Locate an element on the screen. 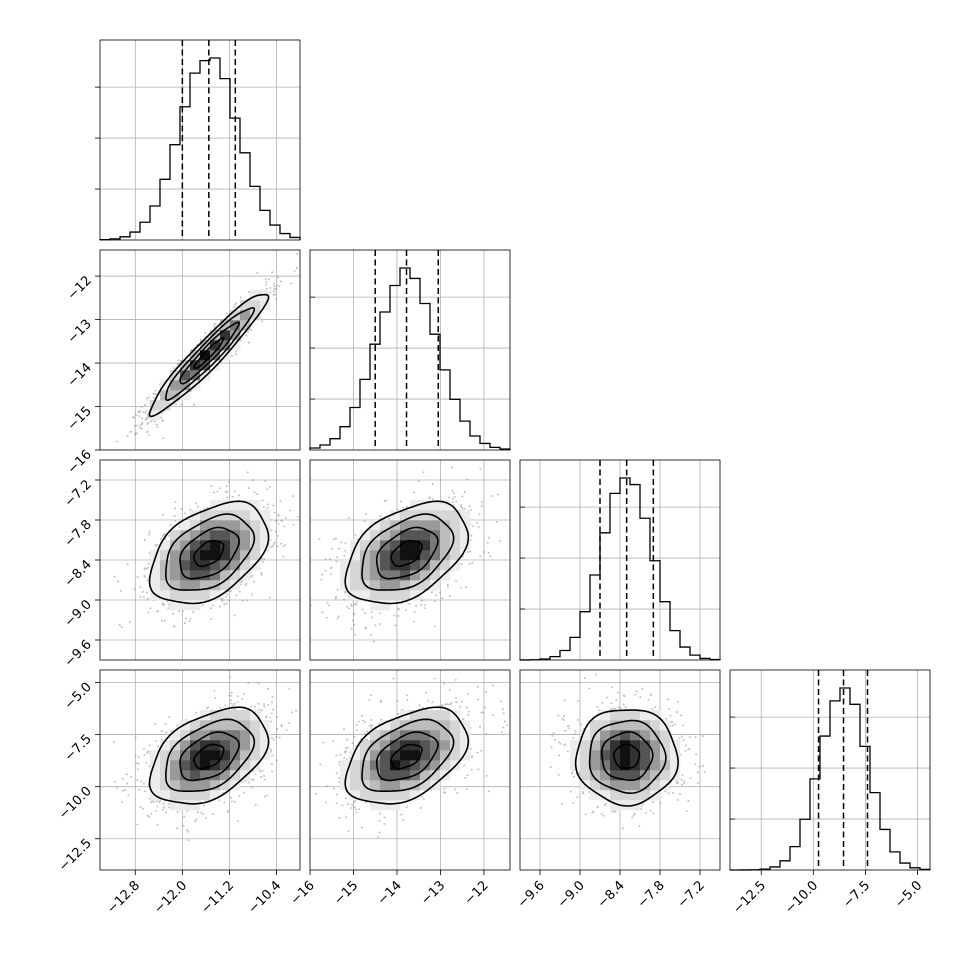 The height and width of the screenshot is (970, 970). density-3-2-frame is located at coordinates (620, 770).